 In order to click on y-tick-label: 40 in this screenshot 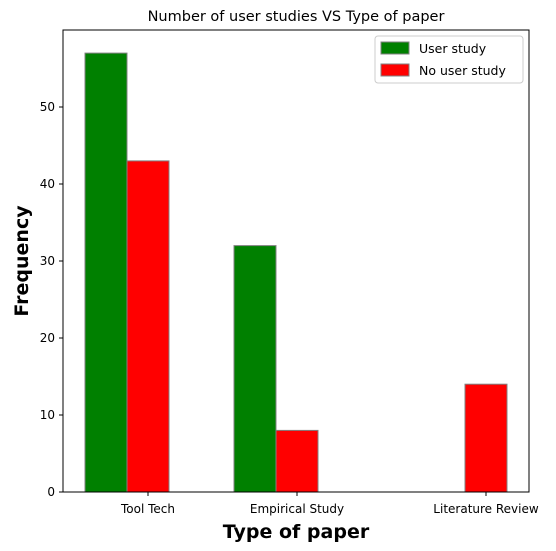, I will do `click(47, 184)`.